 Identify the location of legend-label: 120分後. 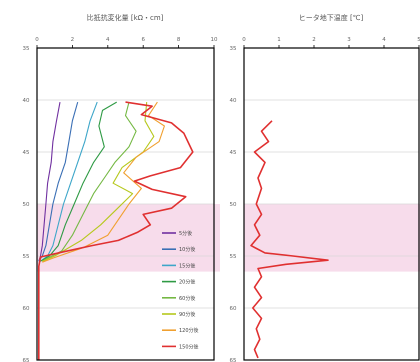
(189, 330).